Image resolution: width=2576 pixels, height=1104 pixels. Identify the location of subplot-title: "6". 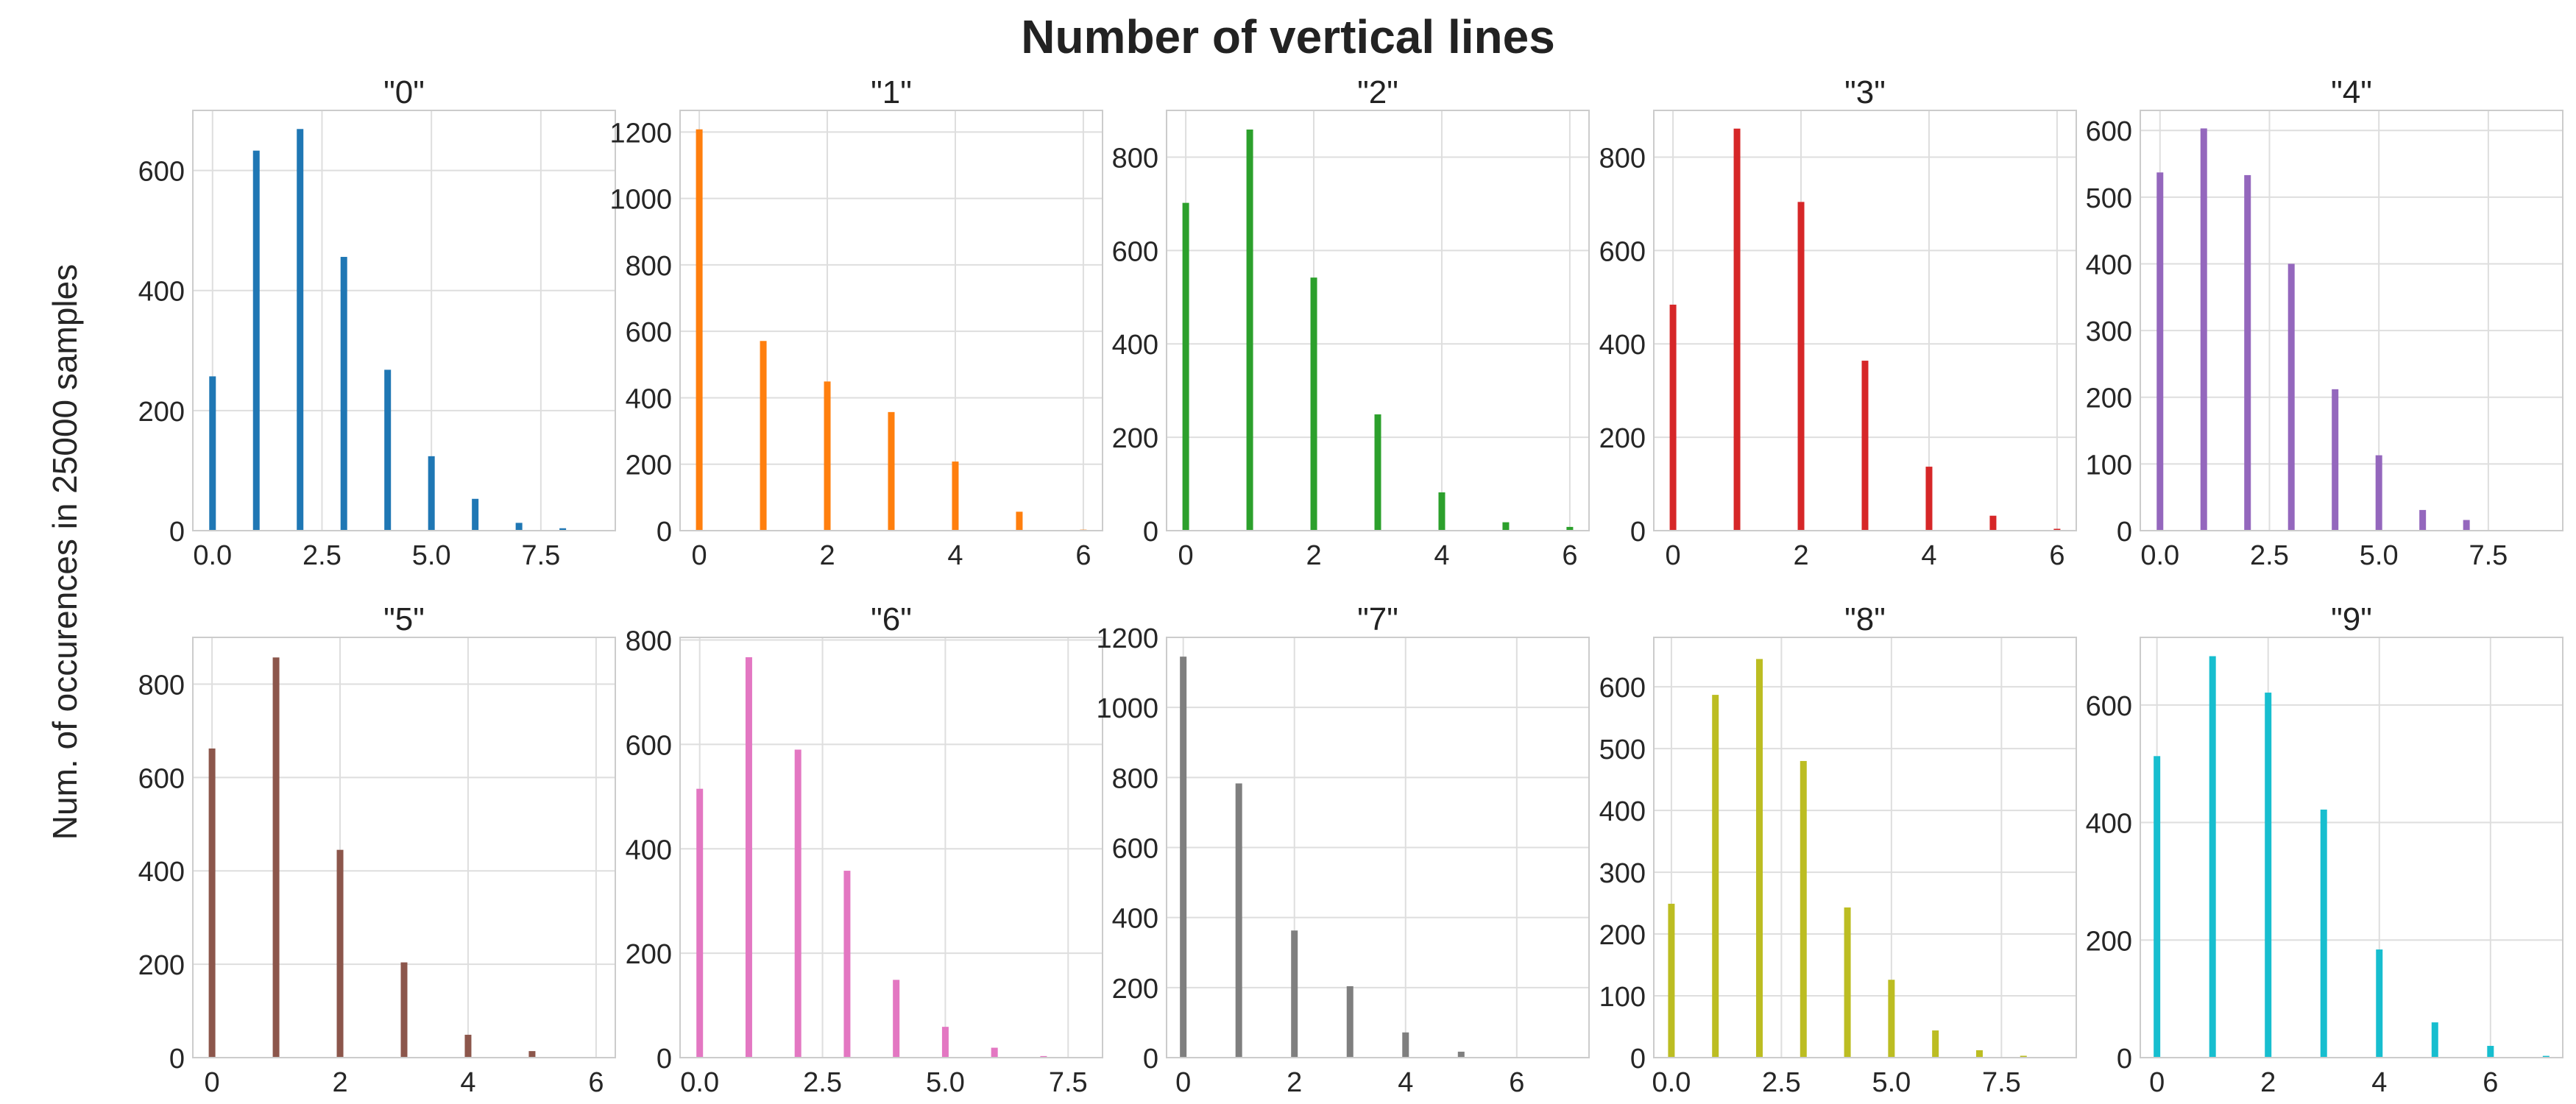
(891, 619).